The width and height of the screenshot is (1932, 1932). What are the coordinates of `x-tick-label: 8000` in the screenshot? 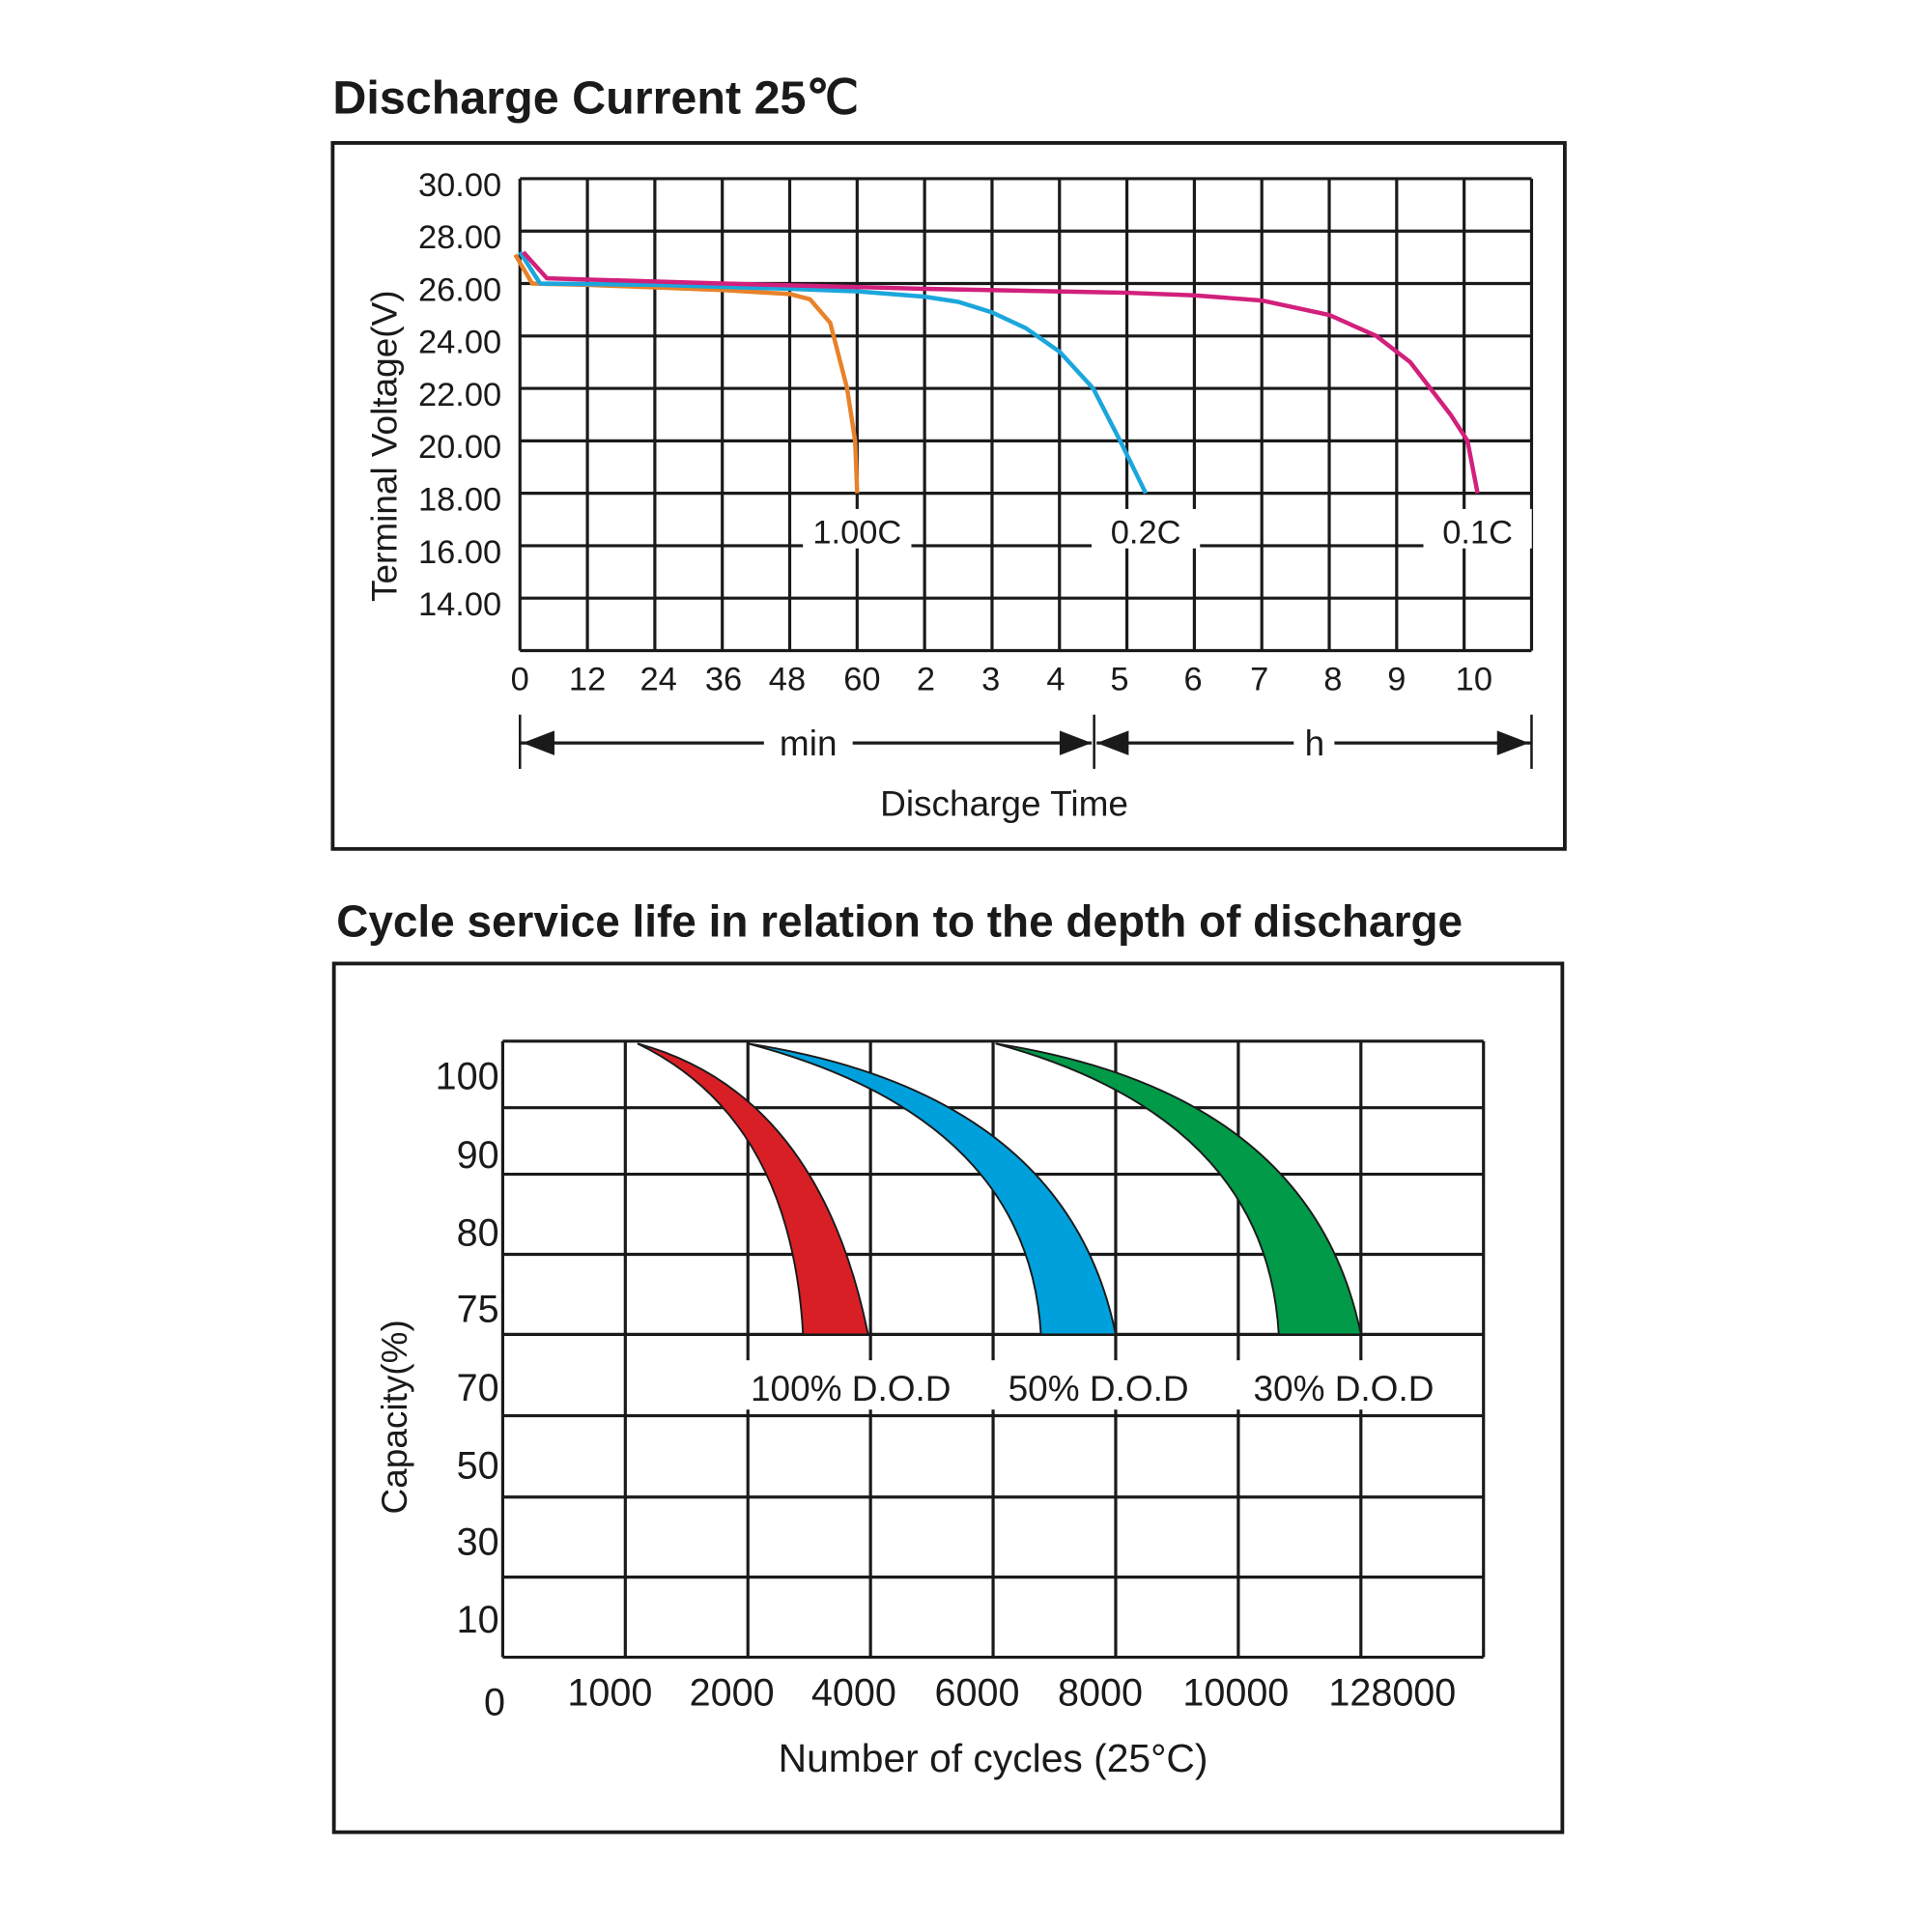 It's located at (1100, 1692).